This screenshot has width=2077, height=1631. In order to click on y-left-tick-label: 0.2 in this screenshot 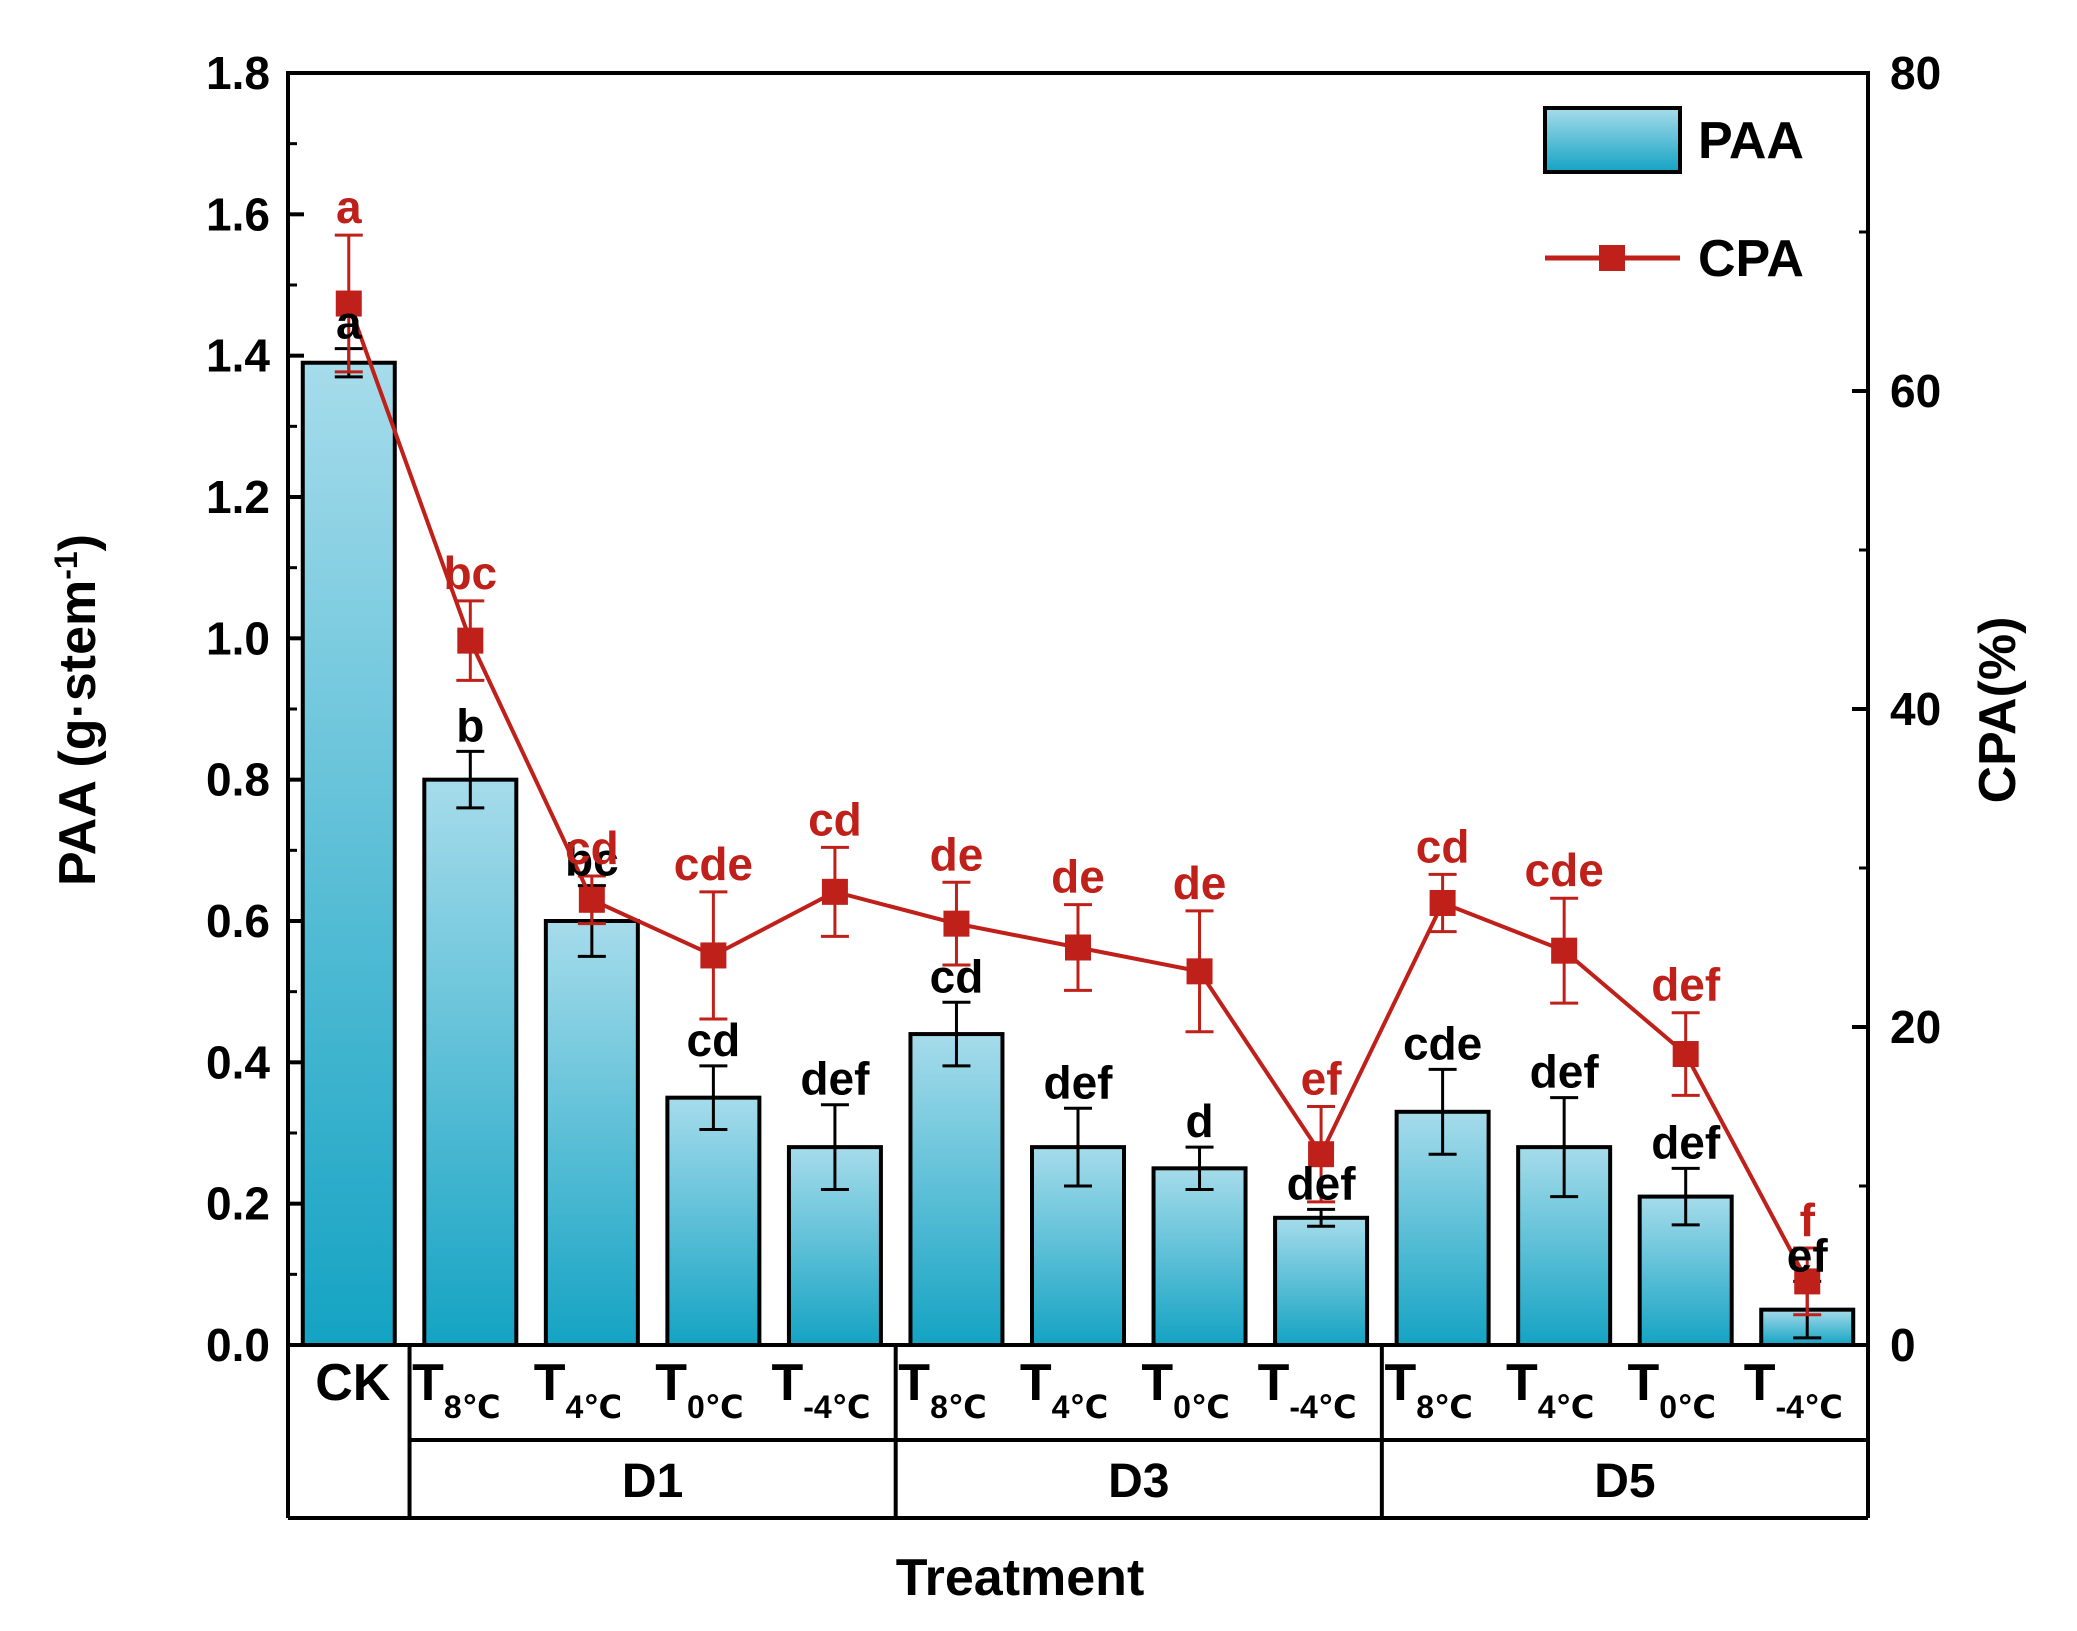, I will do `click(238, 1204)`.